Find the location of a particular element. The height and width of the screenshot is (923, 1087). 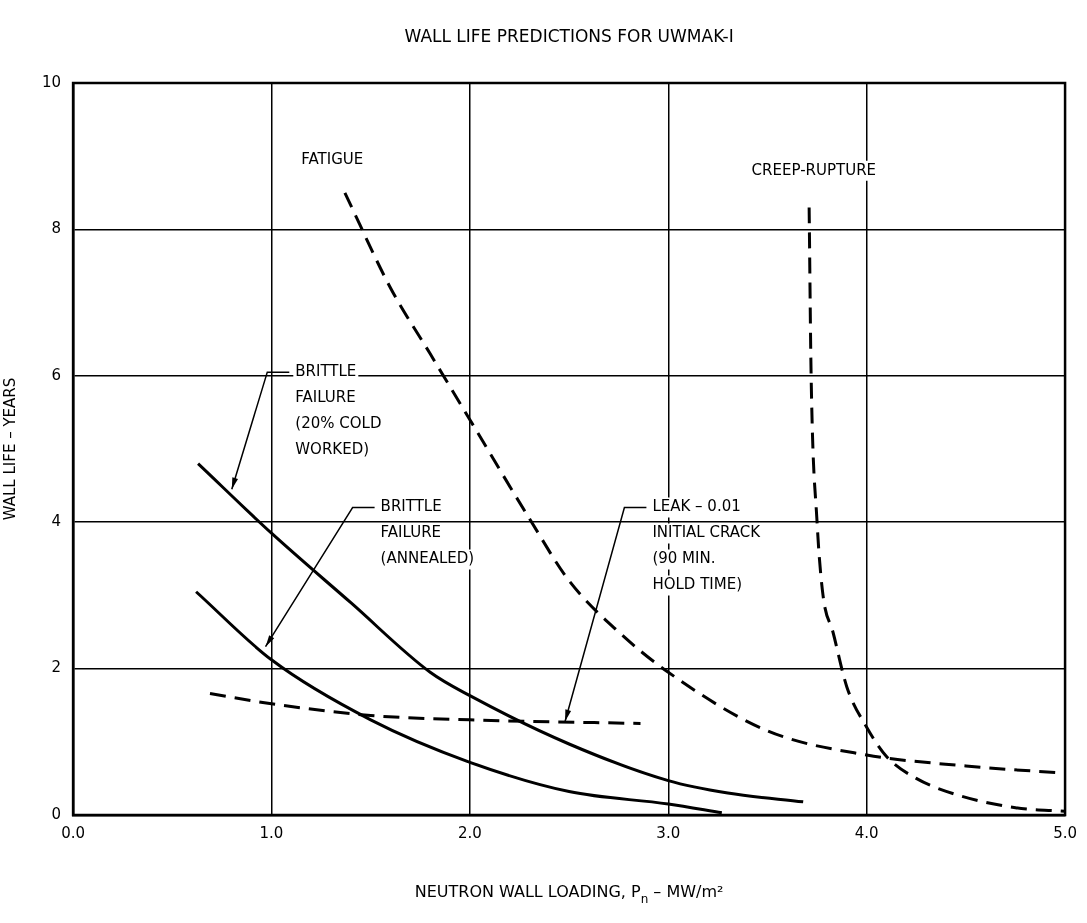

y-tick-label: 4 is located at coordinates (56, 521).